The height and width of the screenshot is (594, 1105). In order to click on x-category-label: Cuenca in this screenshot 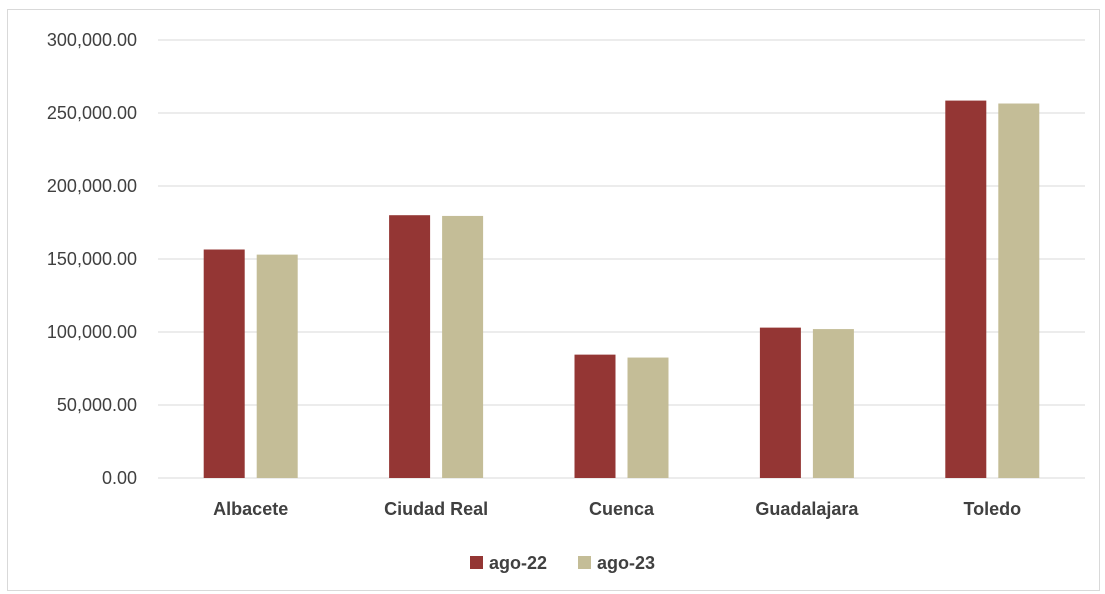, I will do `click(622, 509)`.